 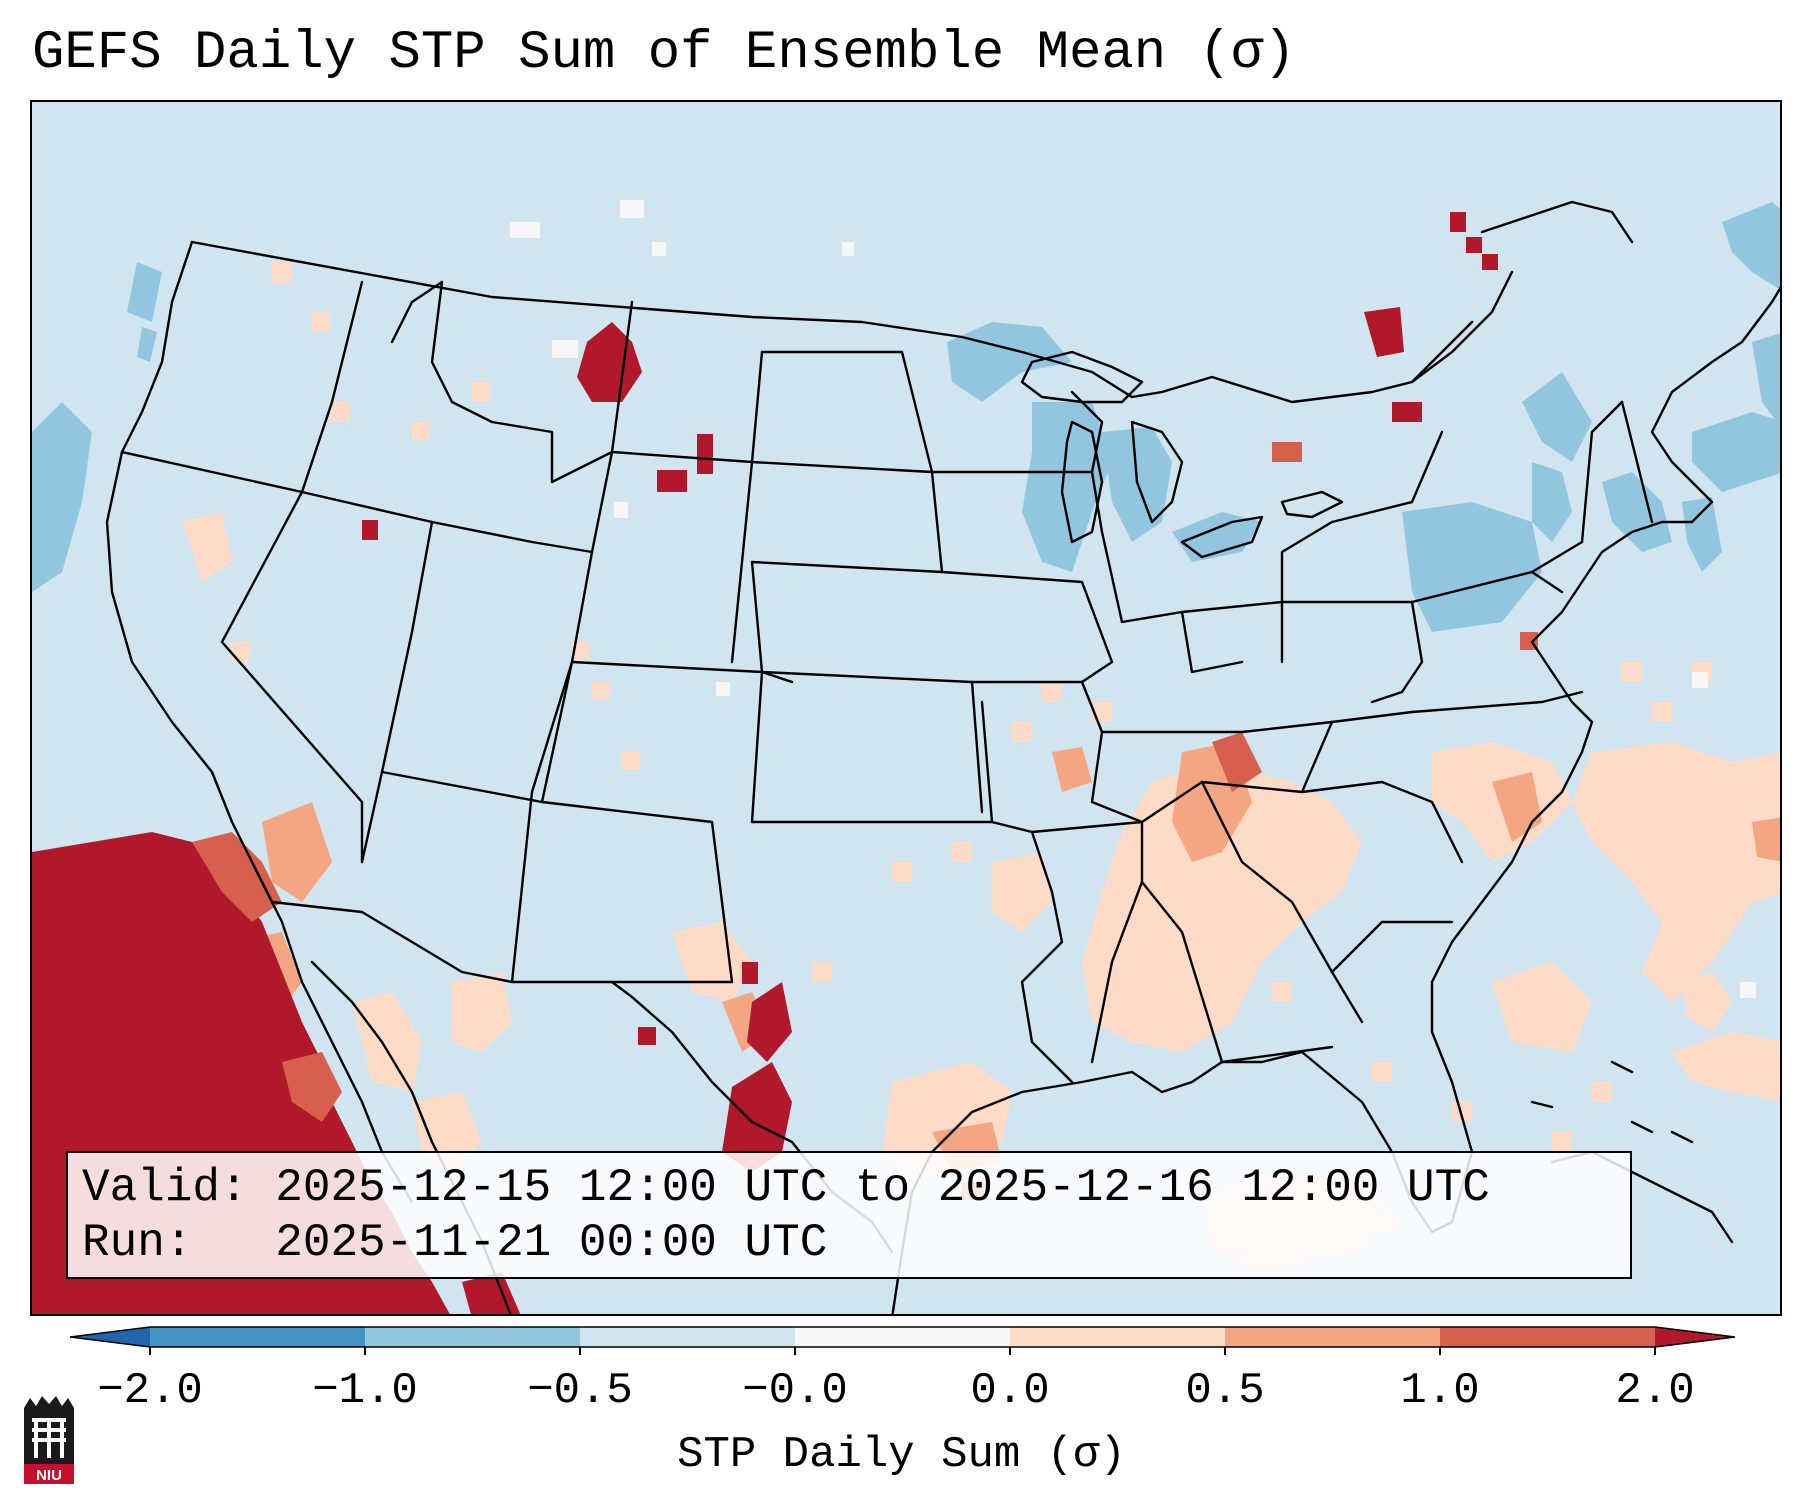 I want to click on logo-text: NIU, so click(x=49, y=1475).